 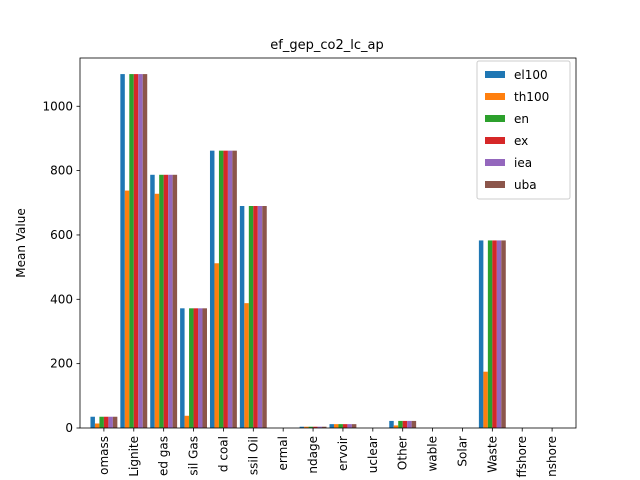 I want to click on chart-title: ef_gep_co2_lc_ap, so click(x=326, y=45).